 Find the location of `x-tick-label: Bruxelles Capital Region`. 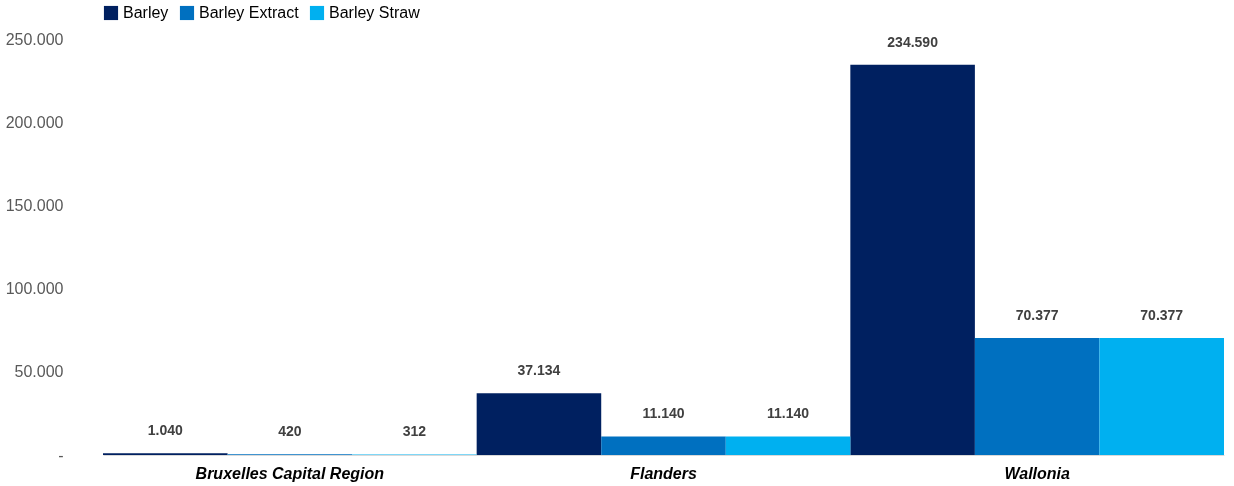

x-tick-label: Bruxelles Capital Region is located at coordinates (290, 473).